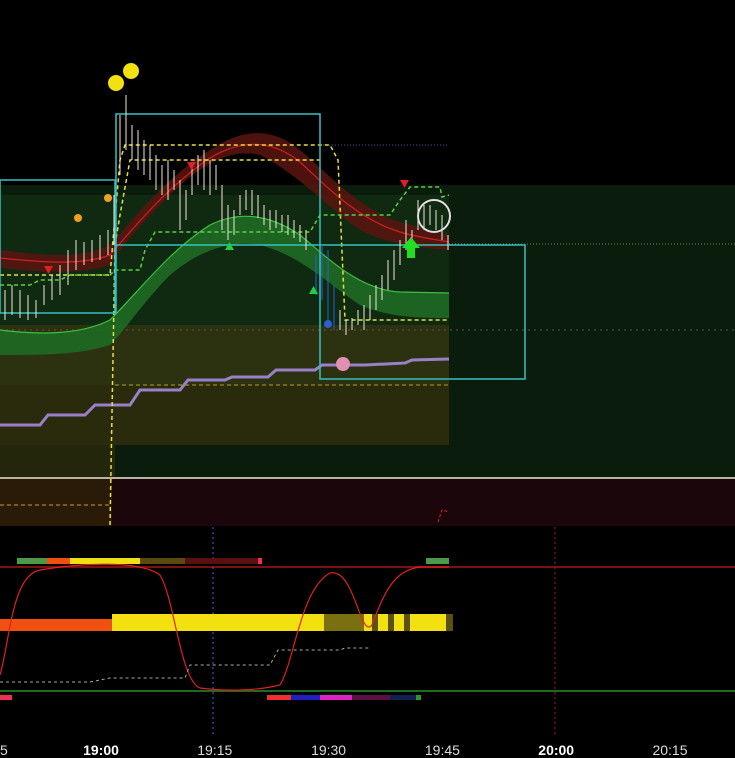 This screenshot has width=735, height=758. I want to click on time-label: 19:45, so click(442, 750).